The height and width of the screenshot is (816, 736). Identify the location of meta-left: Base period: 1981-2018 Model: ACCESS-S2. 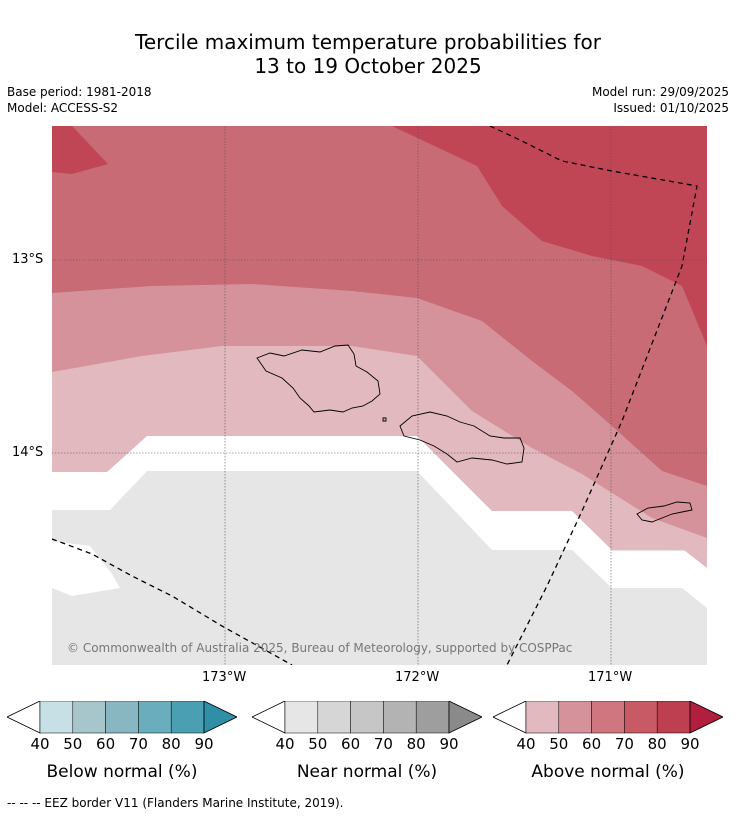
(79, 100).